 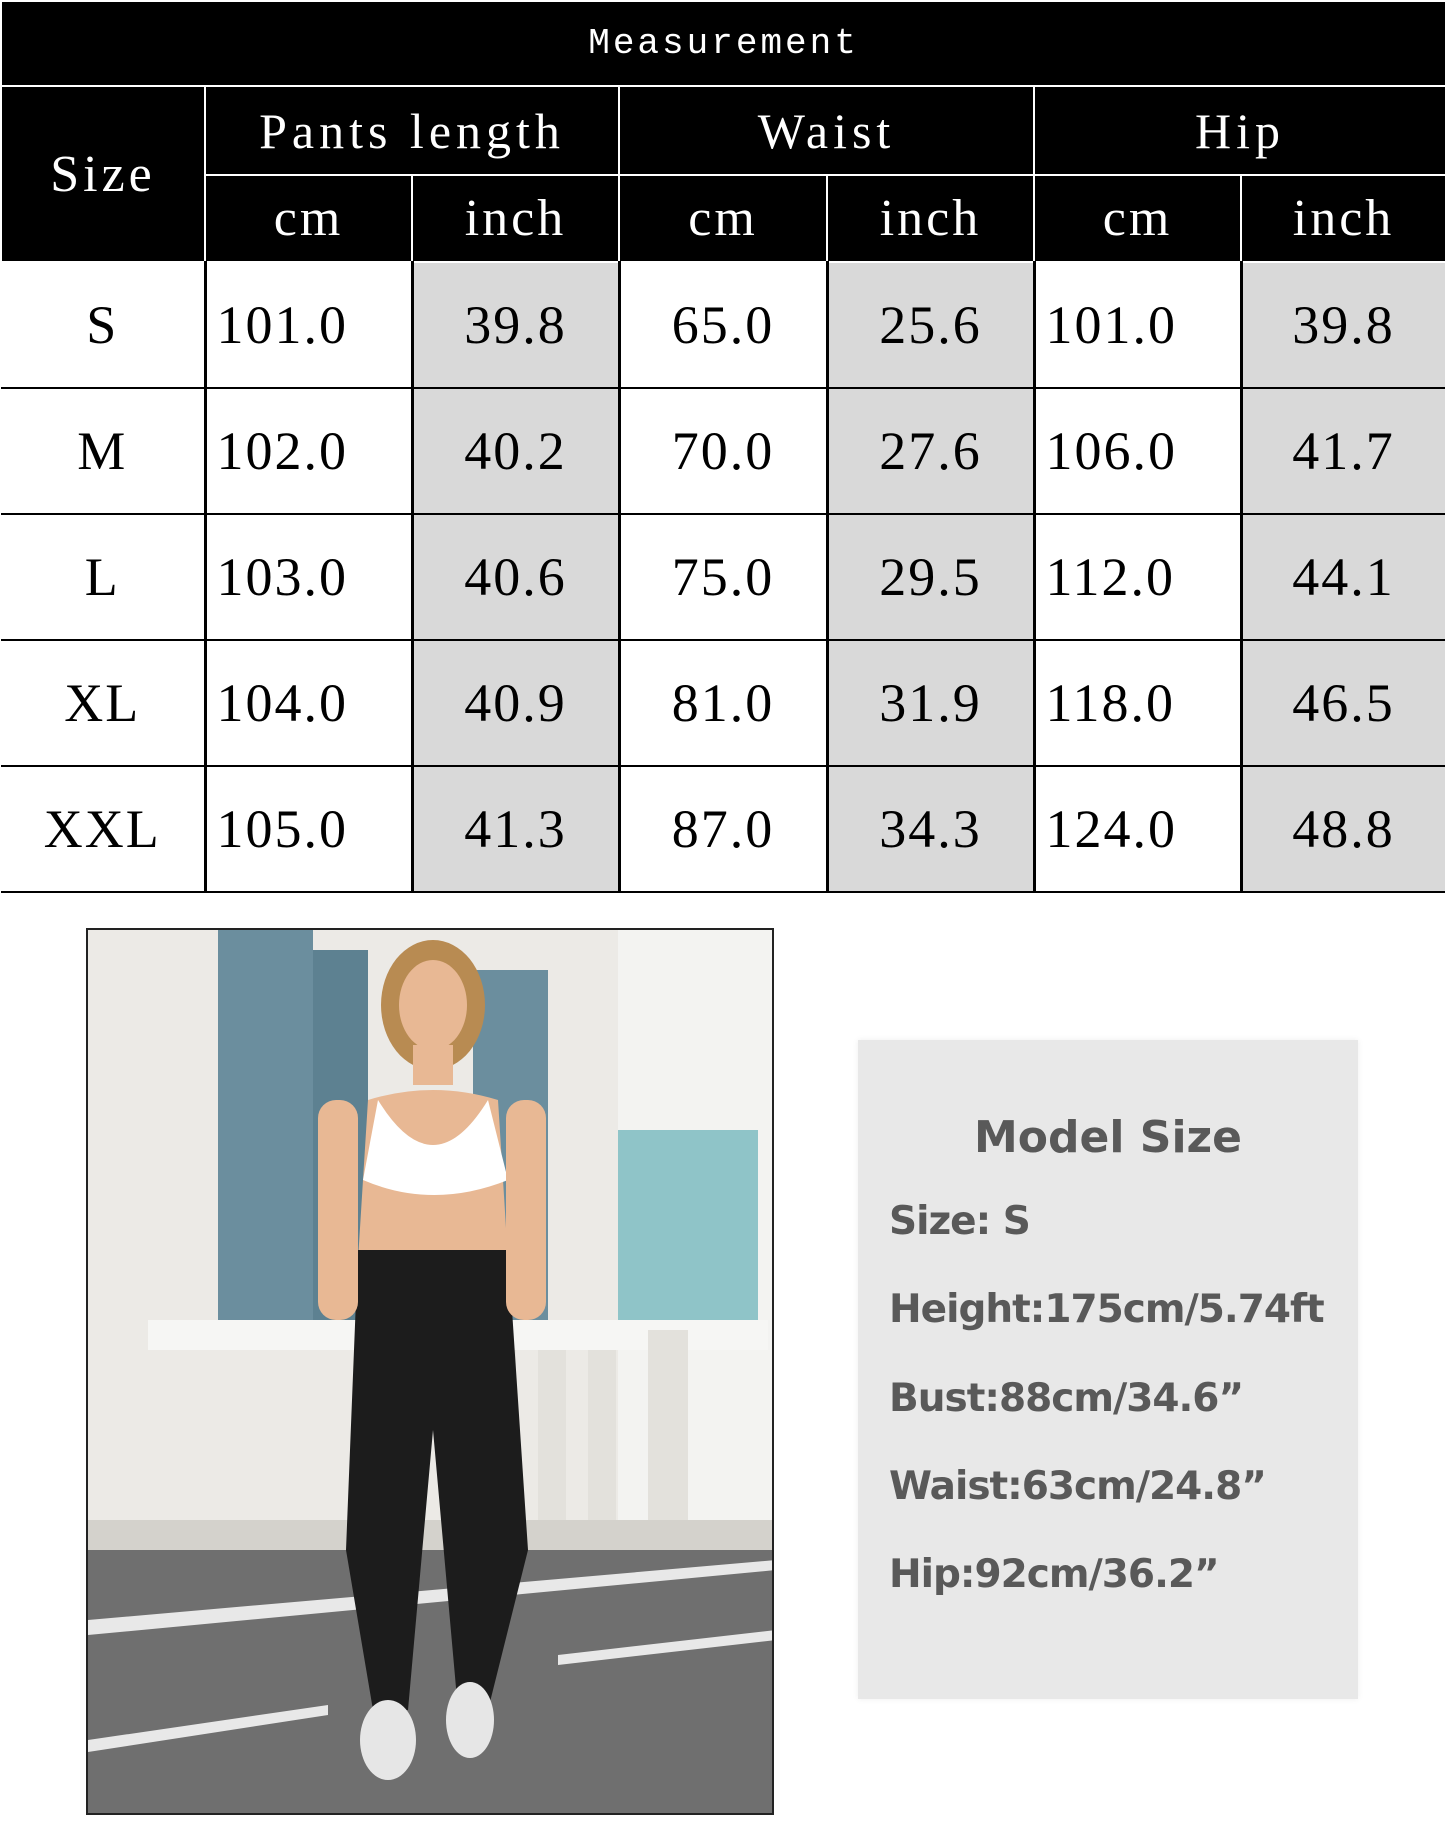 I want to click on measurement-cell: 87.0, so click(x=724, y=829).